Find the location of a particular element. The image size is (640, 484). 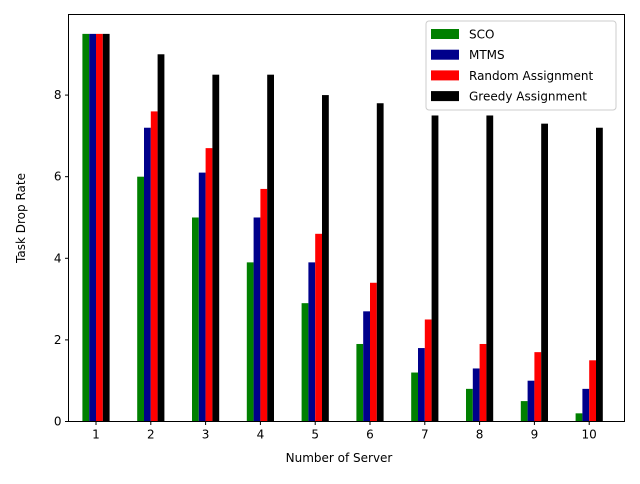

y-tick-label: 8 is located at coordinates (58, 95).